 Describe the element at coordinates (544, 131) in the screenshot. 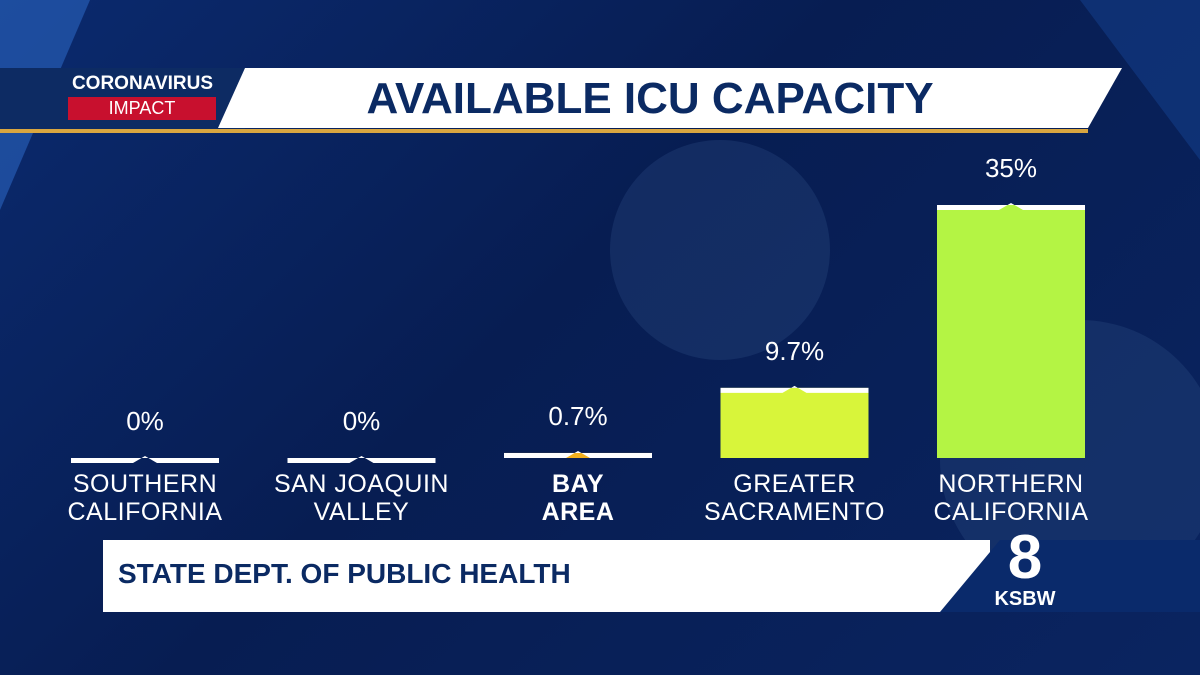

I see `gold-rule` at that location.